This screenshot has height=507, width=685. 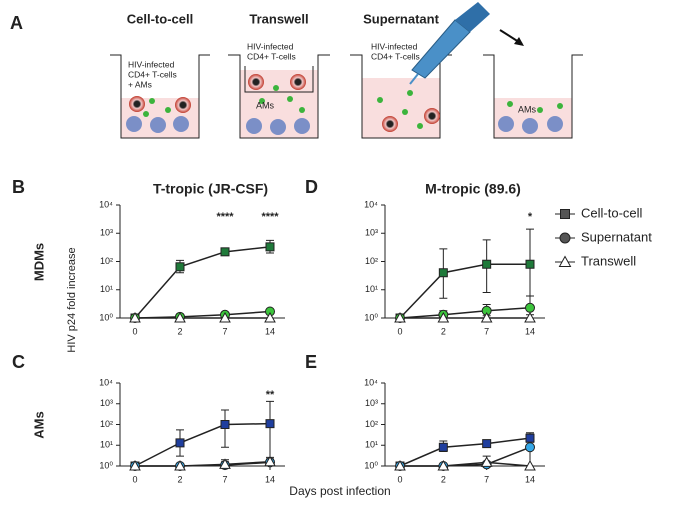 What do you see at coordinates (473, 189) in the screenshot?
I see `chart-title: M-tropic (89.6)` at bounding box center [473, 189].